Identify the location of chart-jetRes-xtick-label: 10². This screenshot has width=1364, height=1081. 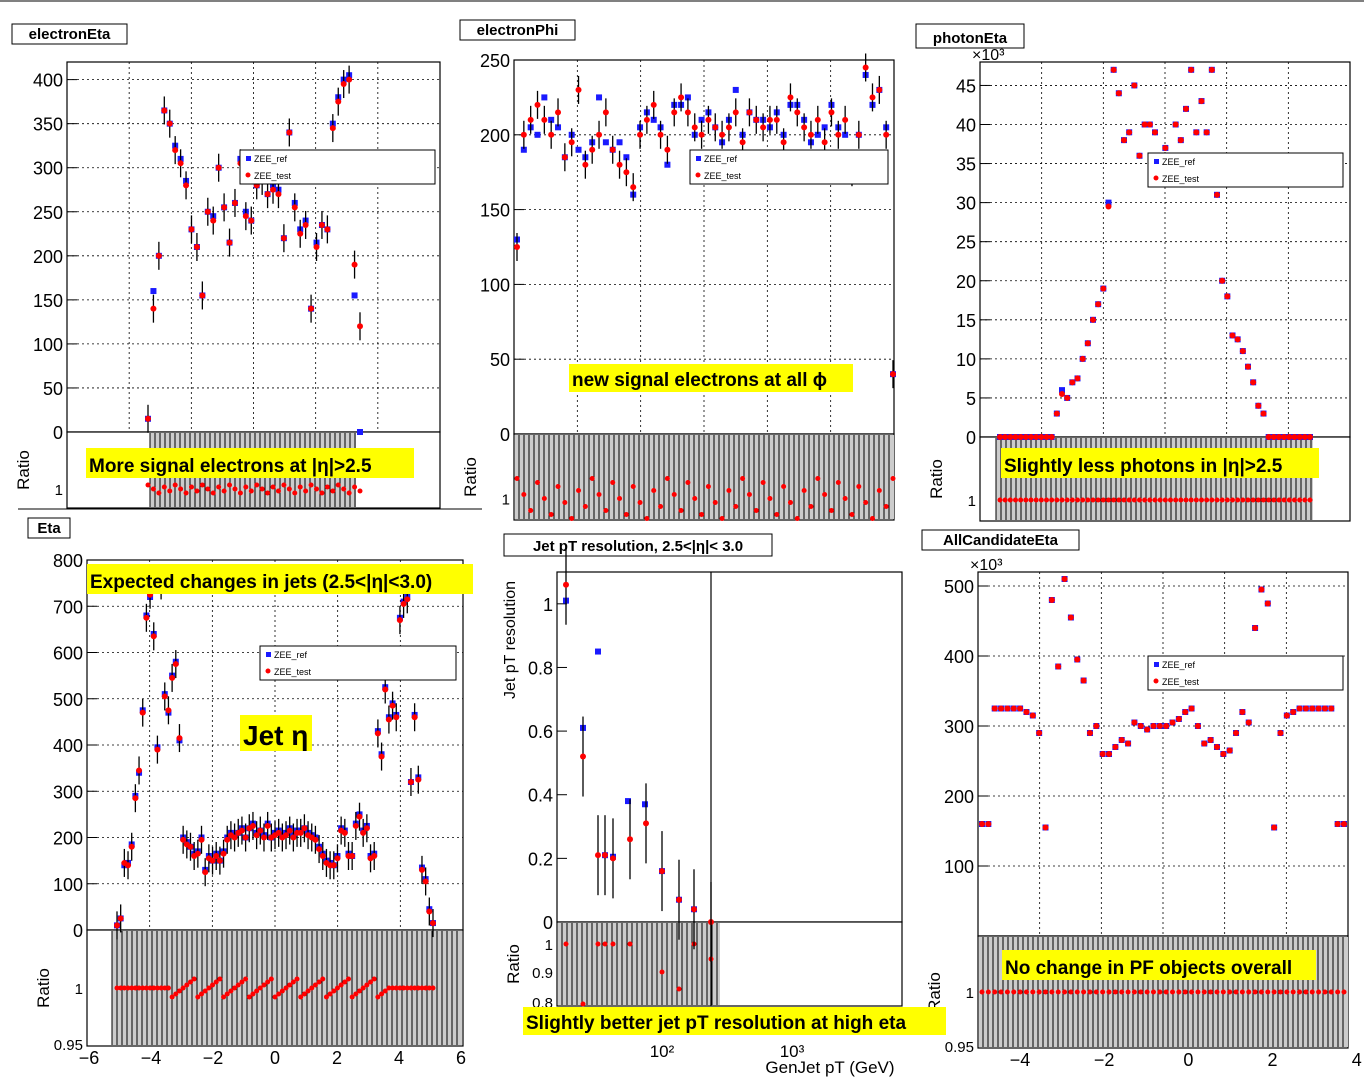
(662, 1051).